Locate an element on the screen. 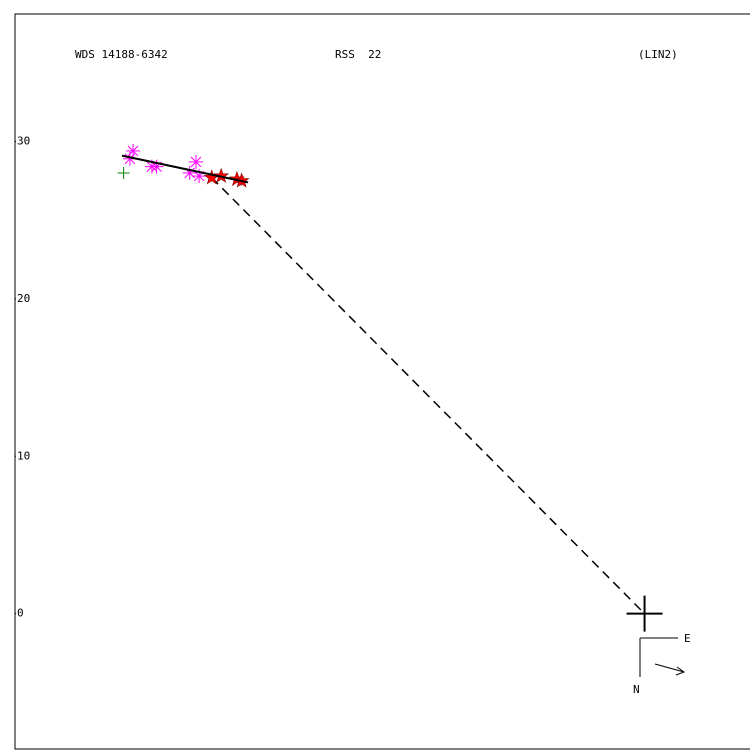 Image resolution: width=750 pixels, height=750 pixels. annotation: (LIN2) is located at coordinates (658, 54).